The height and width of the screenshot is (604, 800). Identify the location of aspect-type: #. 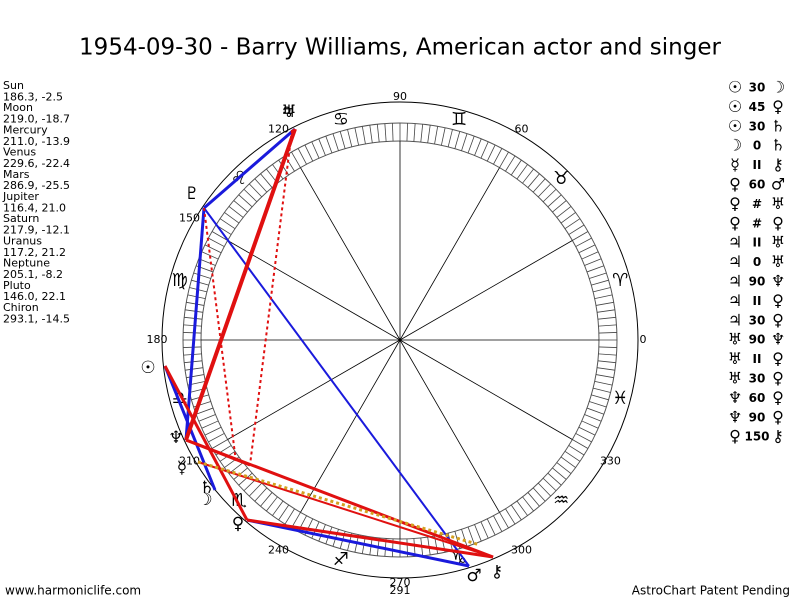
(757, 204).